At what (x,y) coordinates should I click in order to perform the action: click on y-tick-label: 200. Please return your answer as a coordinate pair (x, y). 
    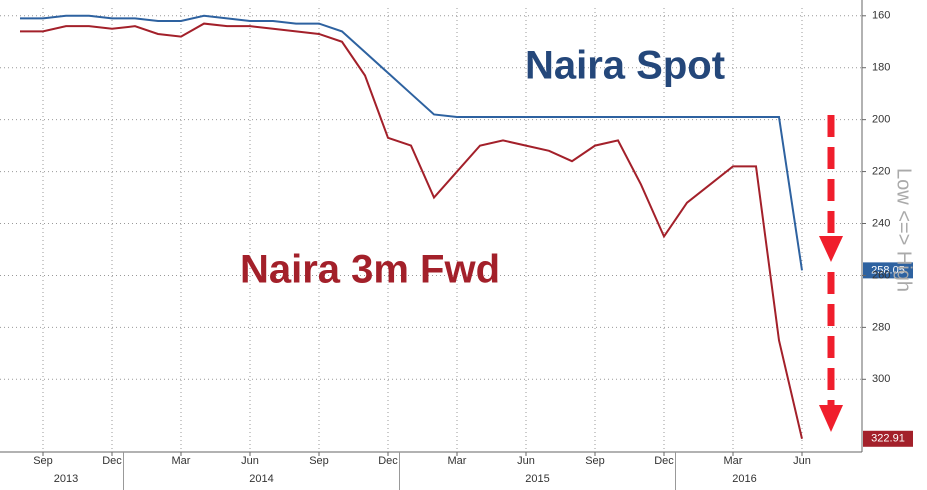
    Looking at the image, I should click on (881, 120).